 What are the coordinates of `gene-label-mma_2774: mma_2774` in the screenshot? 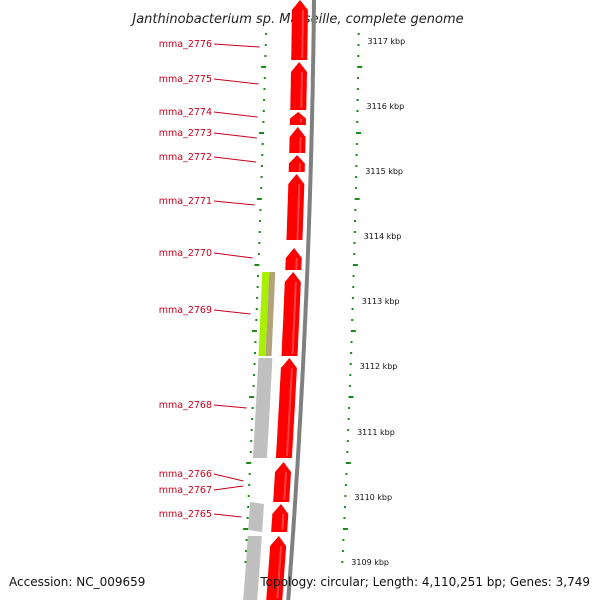 It's located at (208, 112).